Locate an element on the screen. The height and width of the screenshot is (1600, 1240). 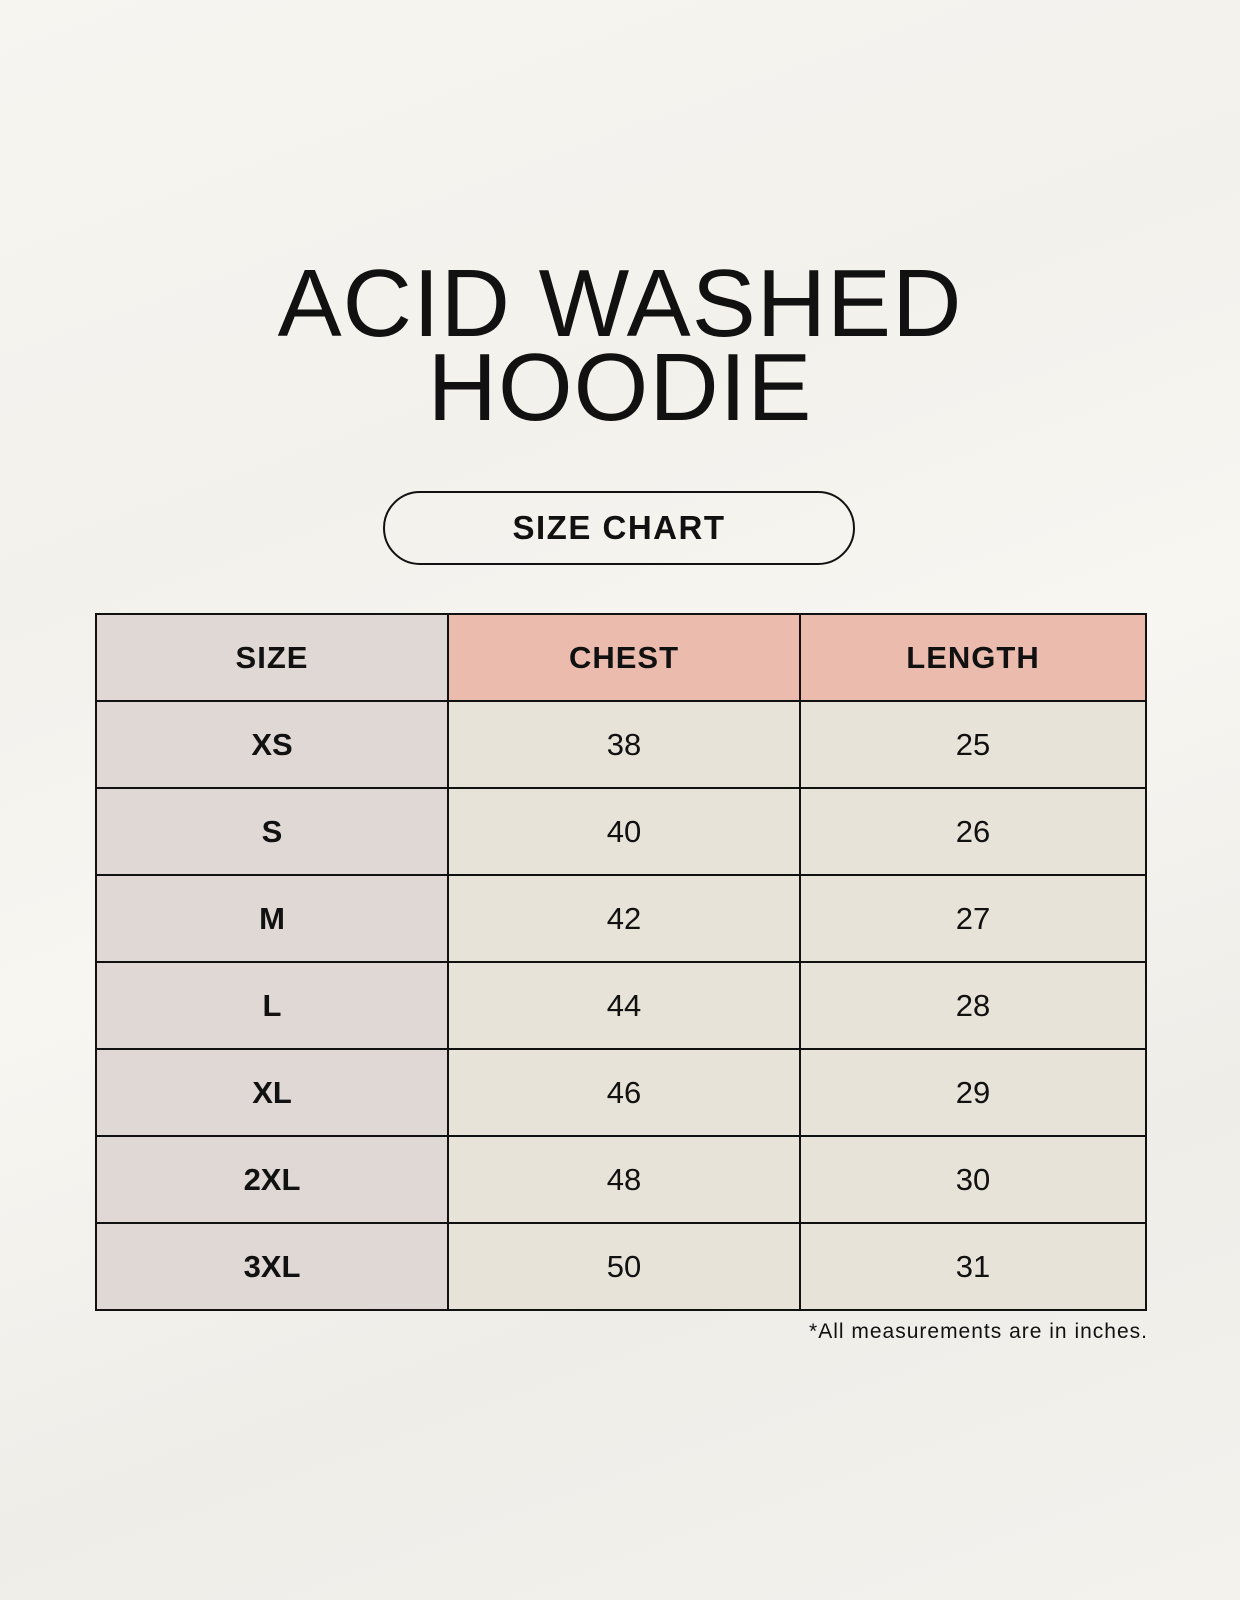
size-cell: 2XL is located at coordinates (272, 1179).